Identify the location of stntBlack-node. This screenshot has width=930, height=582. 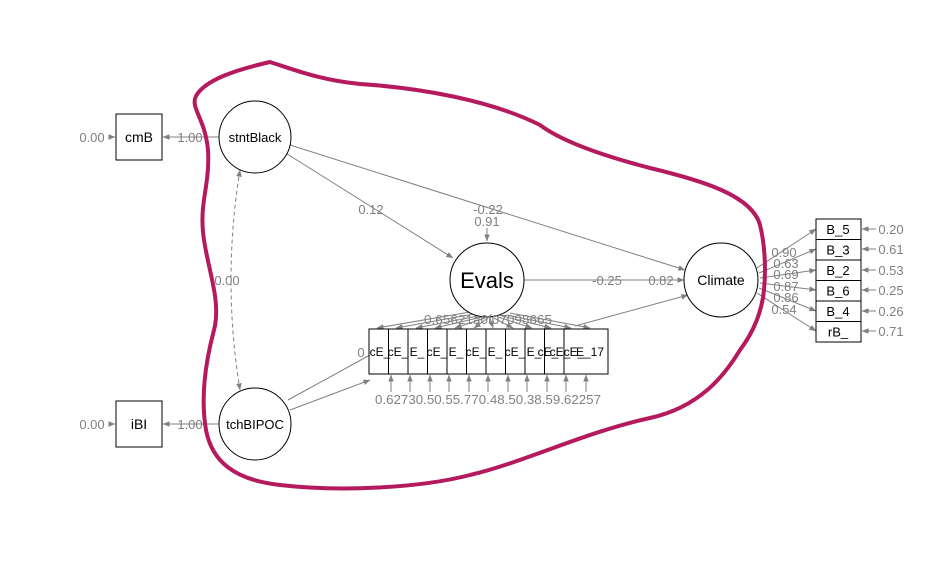
(255, 137).